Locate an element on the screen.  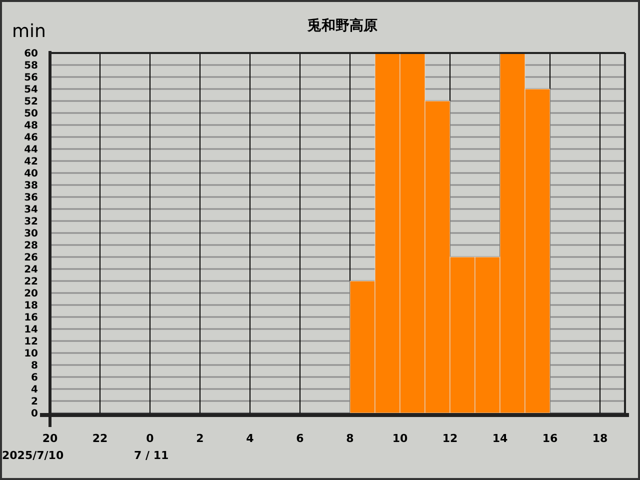
y-tick-label: 46 is located at coordinates (31, 138).